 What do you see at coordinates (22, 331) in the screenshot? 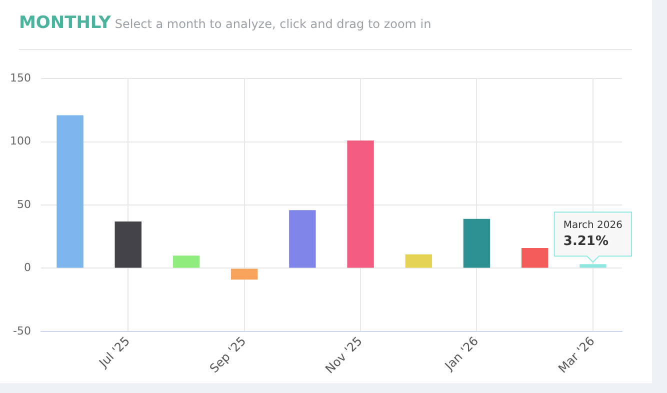
I see `y-tick-label: -50` at bounding box center [22, 331].